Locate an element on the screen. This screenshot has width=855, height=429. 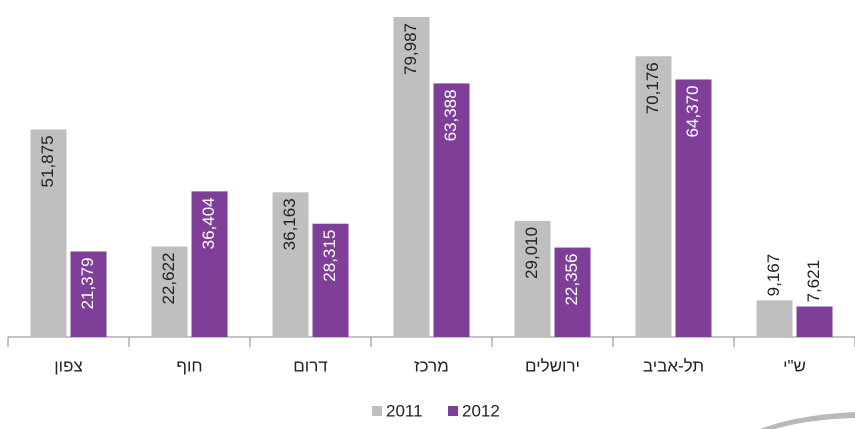
data-label: 28,315 is located at coordinates (329, 256).